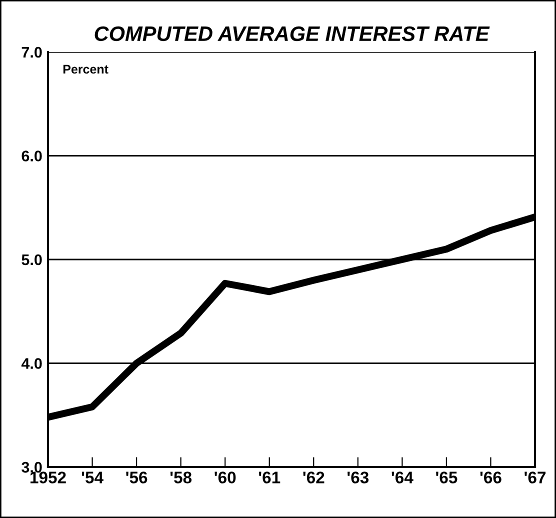 The height and width of the screenshot is (518, 556). Describe the element at coordinates (32, 52) in the screenshot. I see `y-tick-label: 7.0` at that location.